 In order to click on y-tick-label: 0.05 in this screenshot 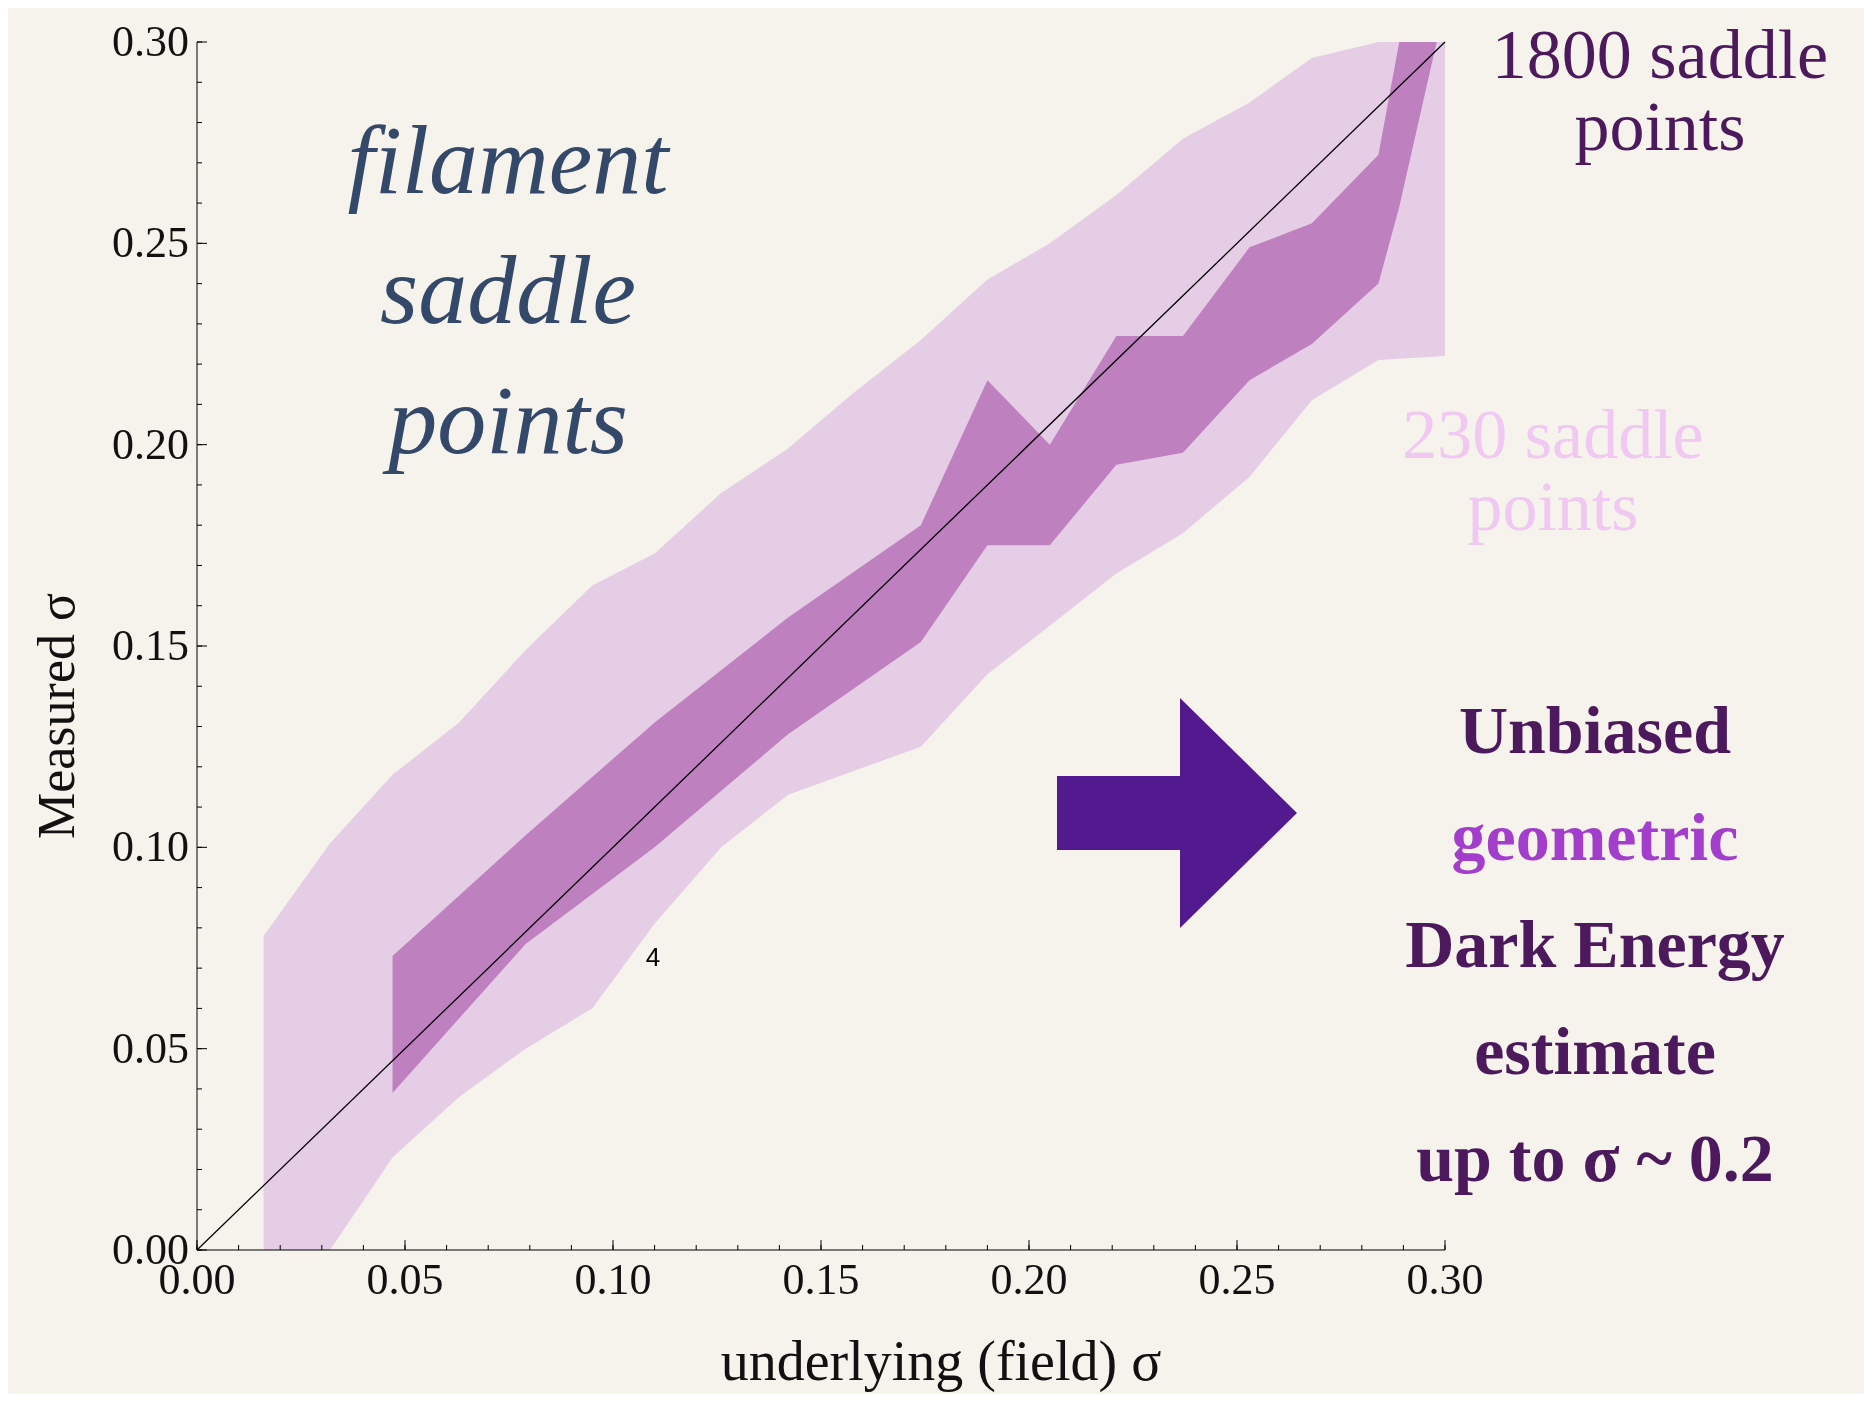, I will do `click(150, 1048)`.